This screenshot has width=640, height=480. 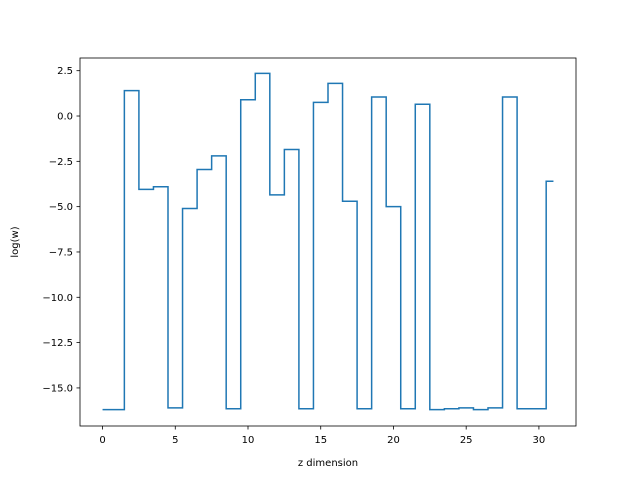 What do you see at coordinates (65, 71) in the screenshot?
I see `y-tick-label: 2.5` at bounding box center [65, 71].